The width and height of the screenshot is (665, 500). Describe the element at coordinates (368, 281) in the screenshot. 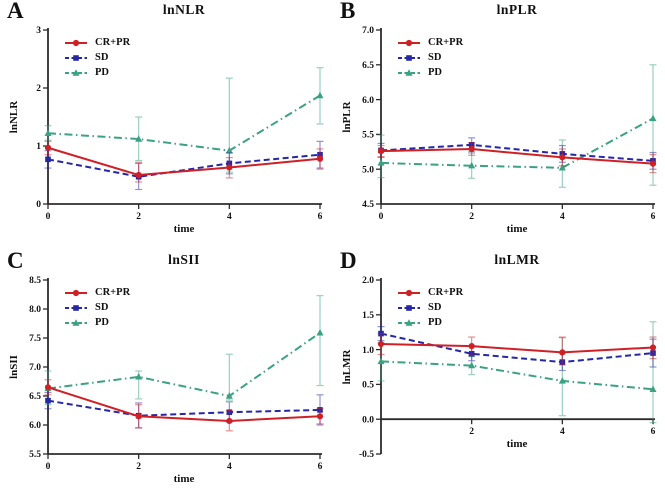

I see `y-tick-label: 2.0` at that location.